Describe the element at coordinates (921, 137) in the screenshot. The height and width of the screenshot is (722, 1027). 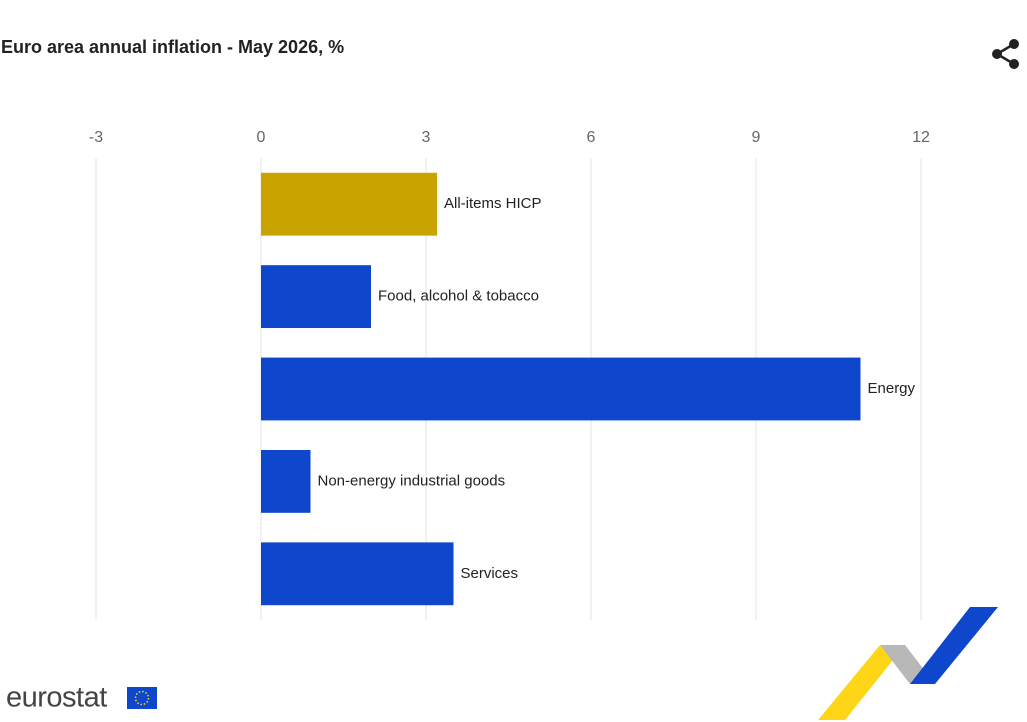
I see `x-tick-label: 12` at that location.